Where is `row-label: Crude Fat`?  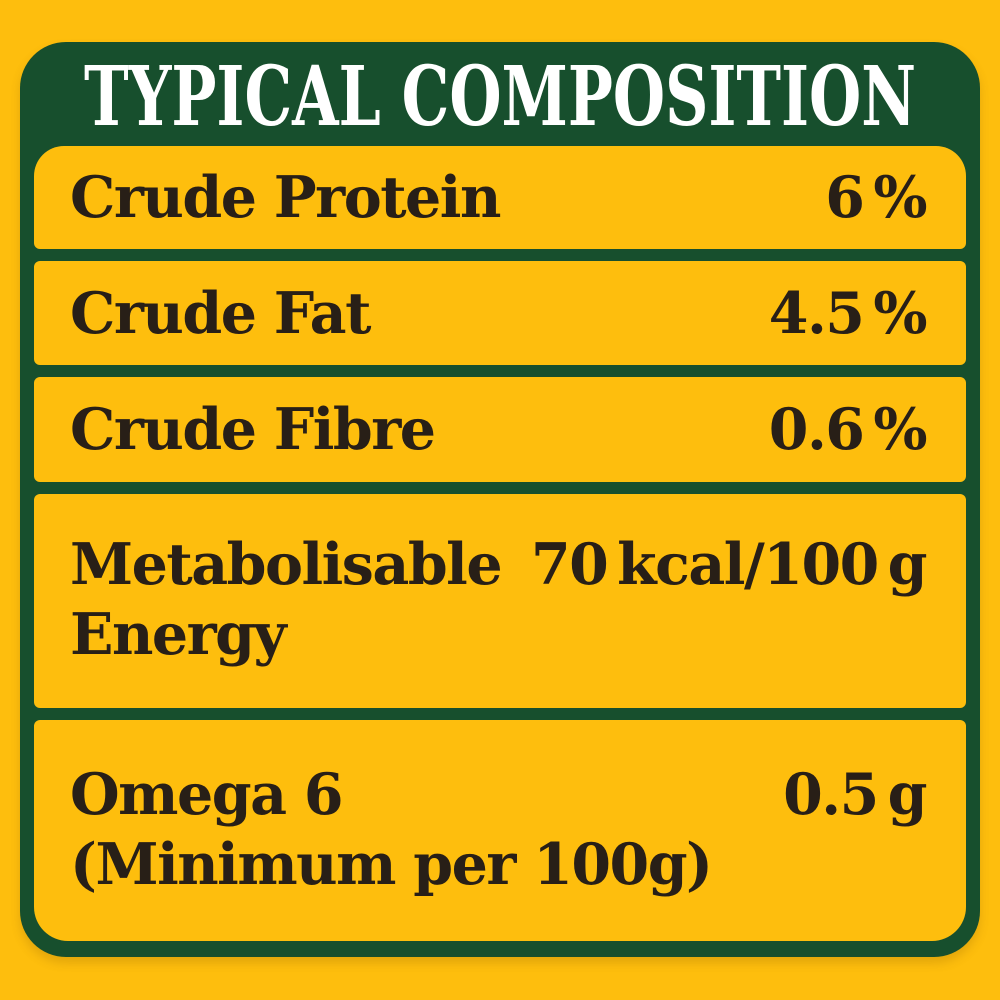
row-label: Crude Fat is located at coordinates (220, 313).